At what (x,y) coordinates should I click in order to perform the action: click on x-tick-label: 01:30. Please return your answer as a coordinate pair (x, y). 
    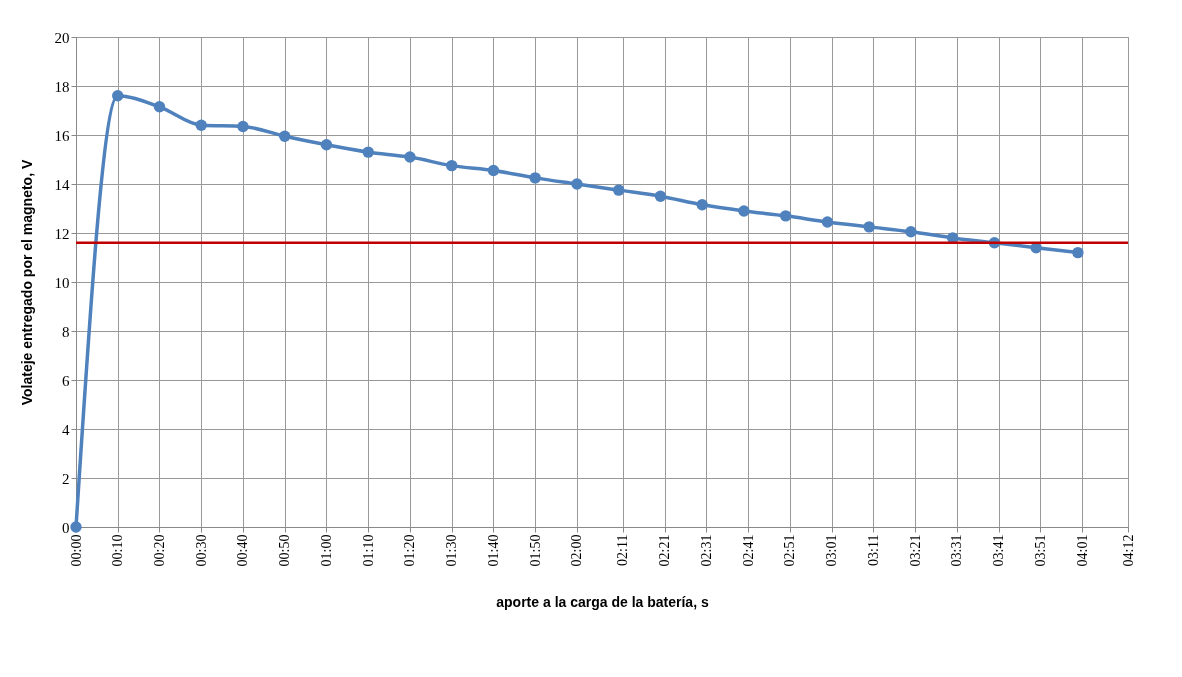
    Looking at the image, I should click on (452, 550).